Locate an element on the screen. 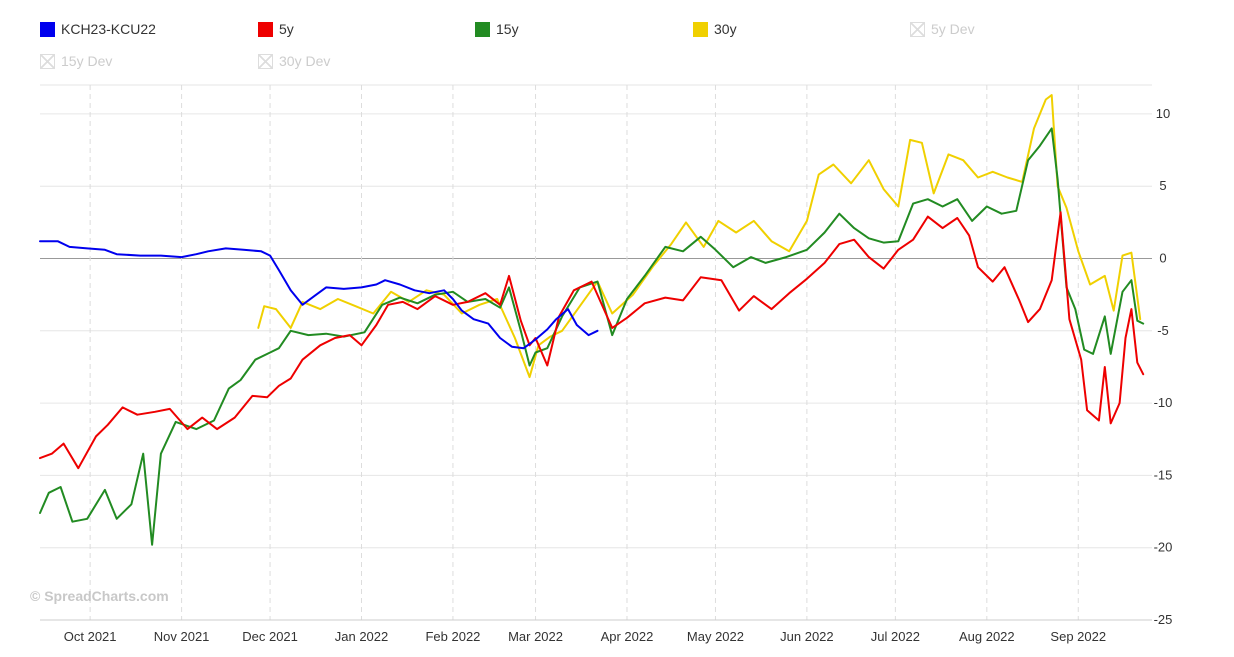  legend-swatch-30y-dev is located at coordinates (265, 61).